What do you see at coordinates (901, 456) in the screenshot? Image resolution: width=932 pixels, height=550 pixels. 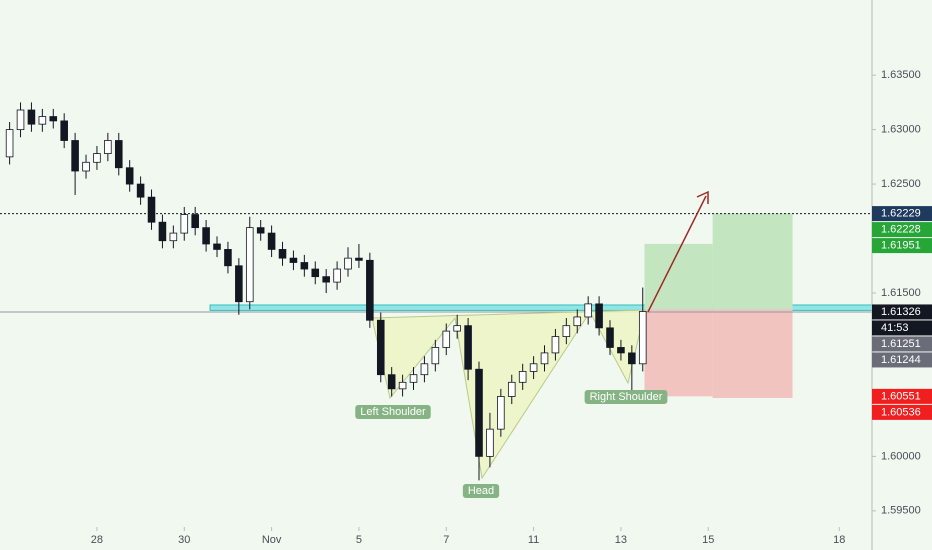 I see `y-tick-label: 1.60000` at bounding box center [901, 456].